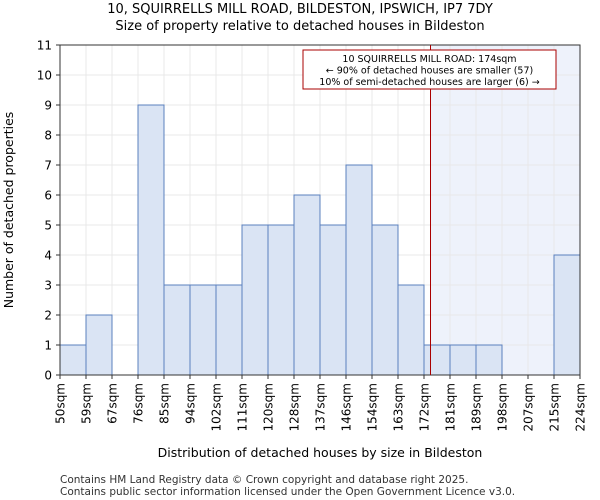 The width and height of the screenshot is (600, 500). Describe the element at coordinates (203, 330) in the screenshot. I see `bar-94sqm` at that location.